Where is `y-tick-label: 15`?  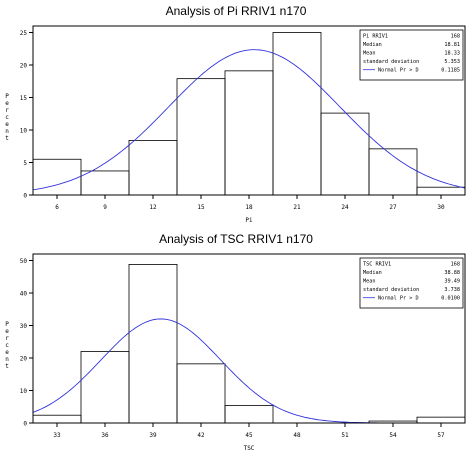
y-tick-label: 15 is located at coordinates (24, 98).